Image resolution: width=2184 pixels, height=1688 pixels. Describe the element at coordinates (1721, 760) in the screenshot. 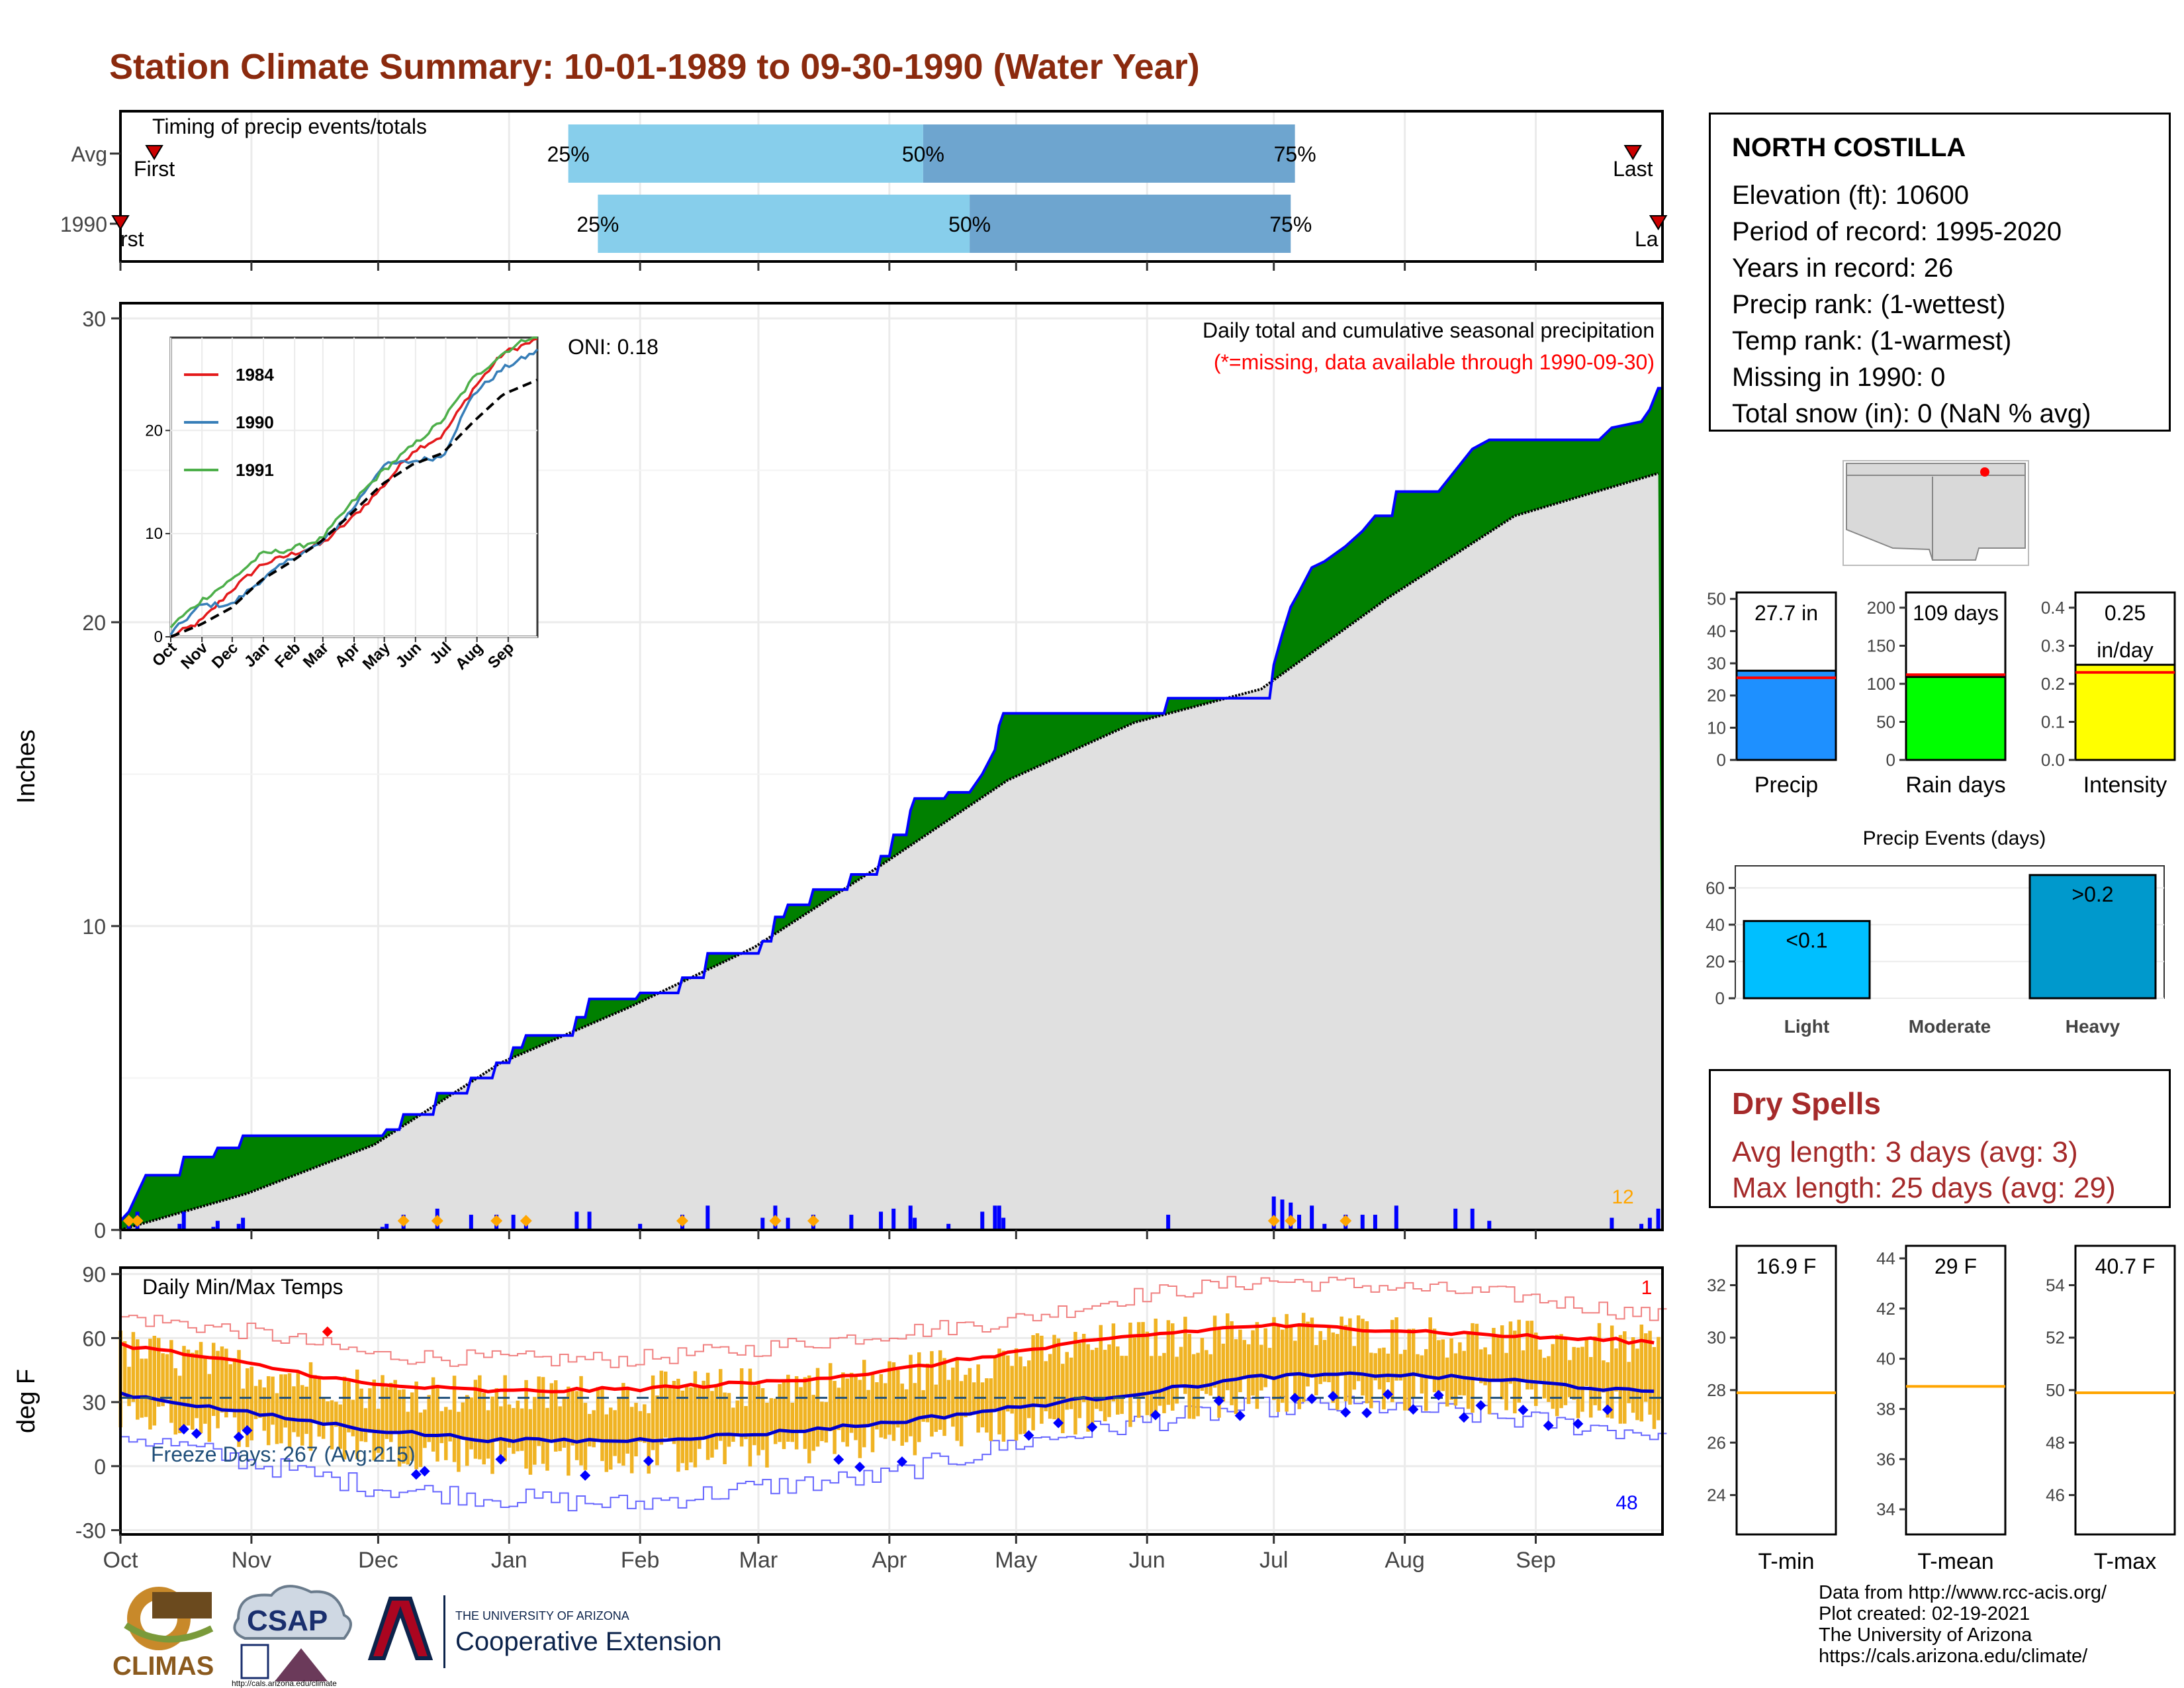

I see `stat-y-tick-label: 0` at that location.